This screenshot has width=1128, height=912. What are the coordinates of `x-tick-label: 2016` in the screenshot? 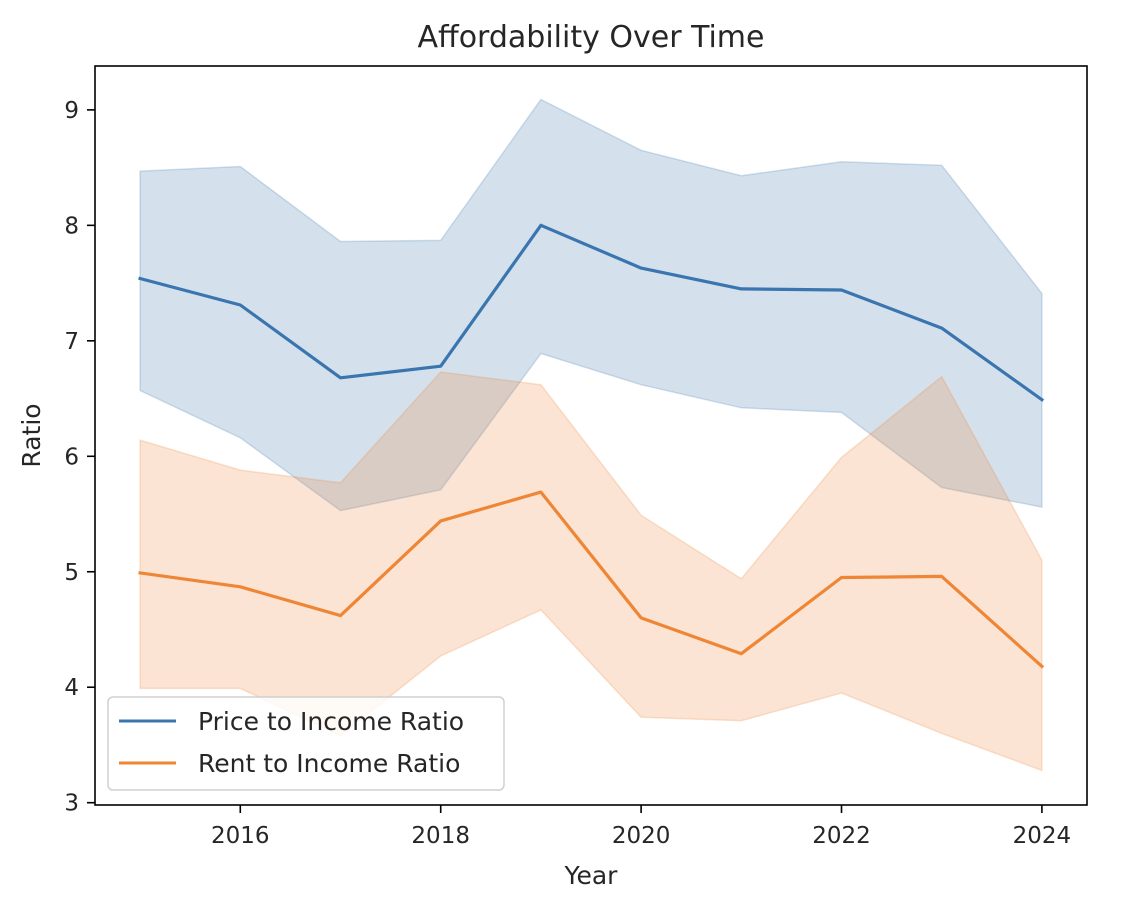 It's located at (240, 836).